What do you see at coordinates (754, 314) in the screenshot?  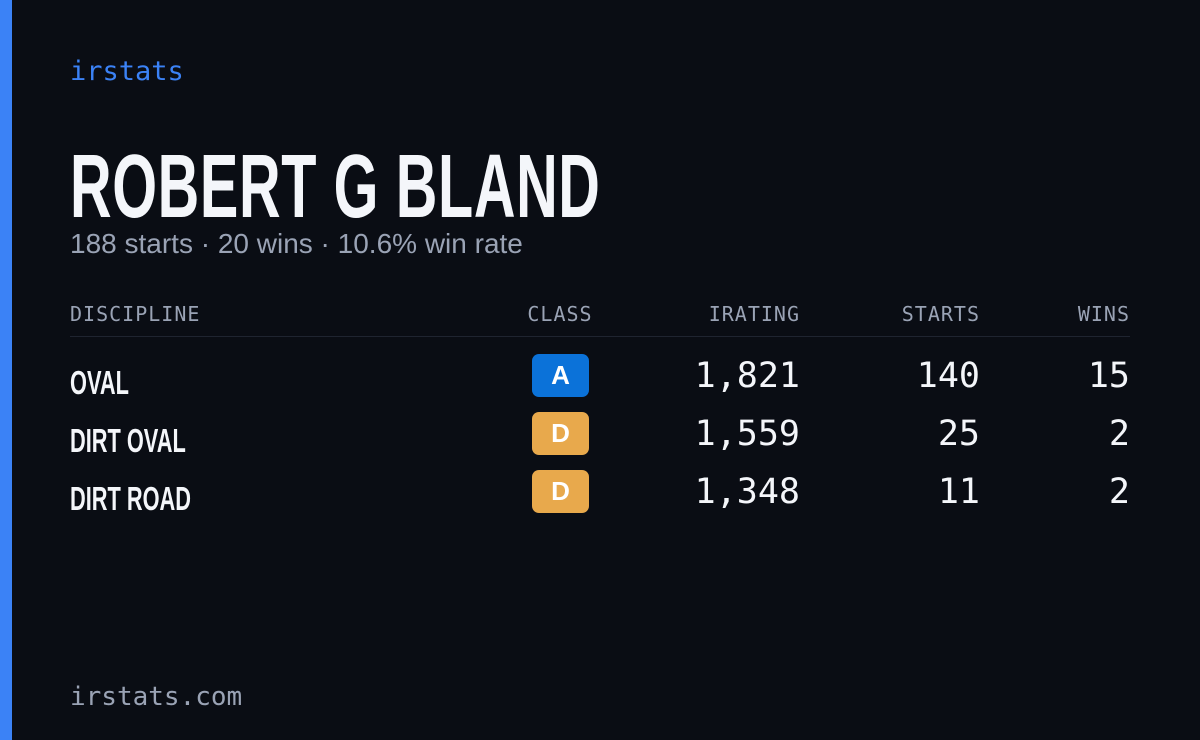 I see `column-header: IRATING` at bounding box center [754, 314].